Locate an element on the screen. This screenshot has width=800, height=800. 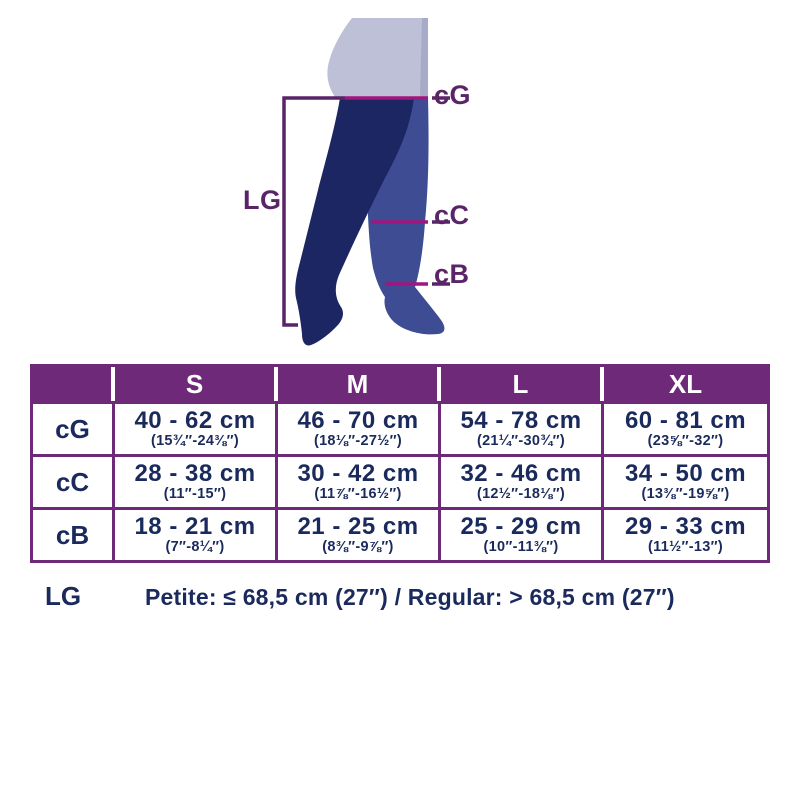
column-header-s: S is located at coordinates (196, 384).